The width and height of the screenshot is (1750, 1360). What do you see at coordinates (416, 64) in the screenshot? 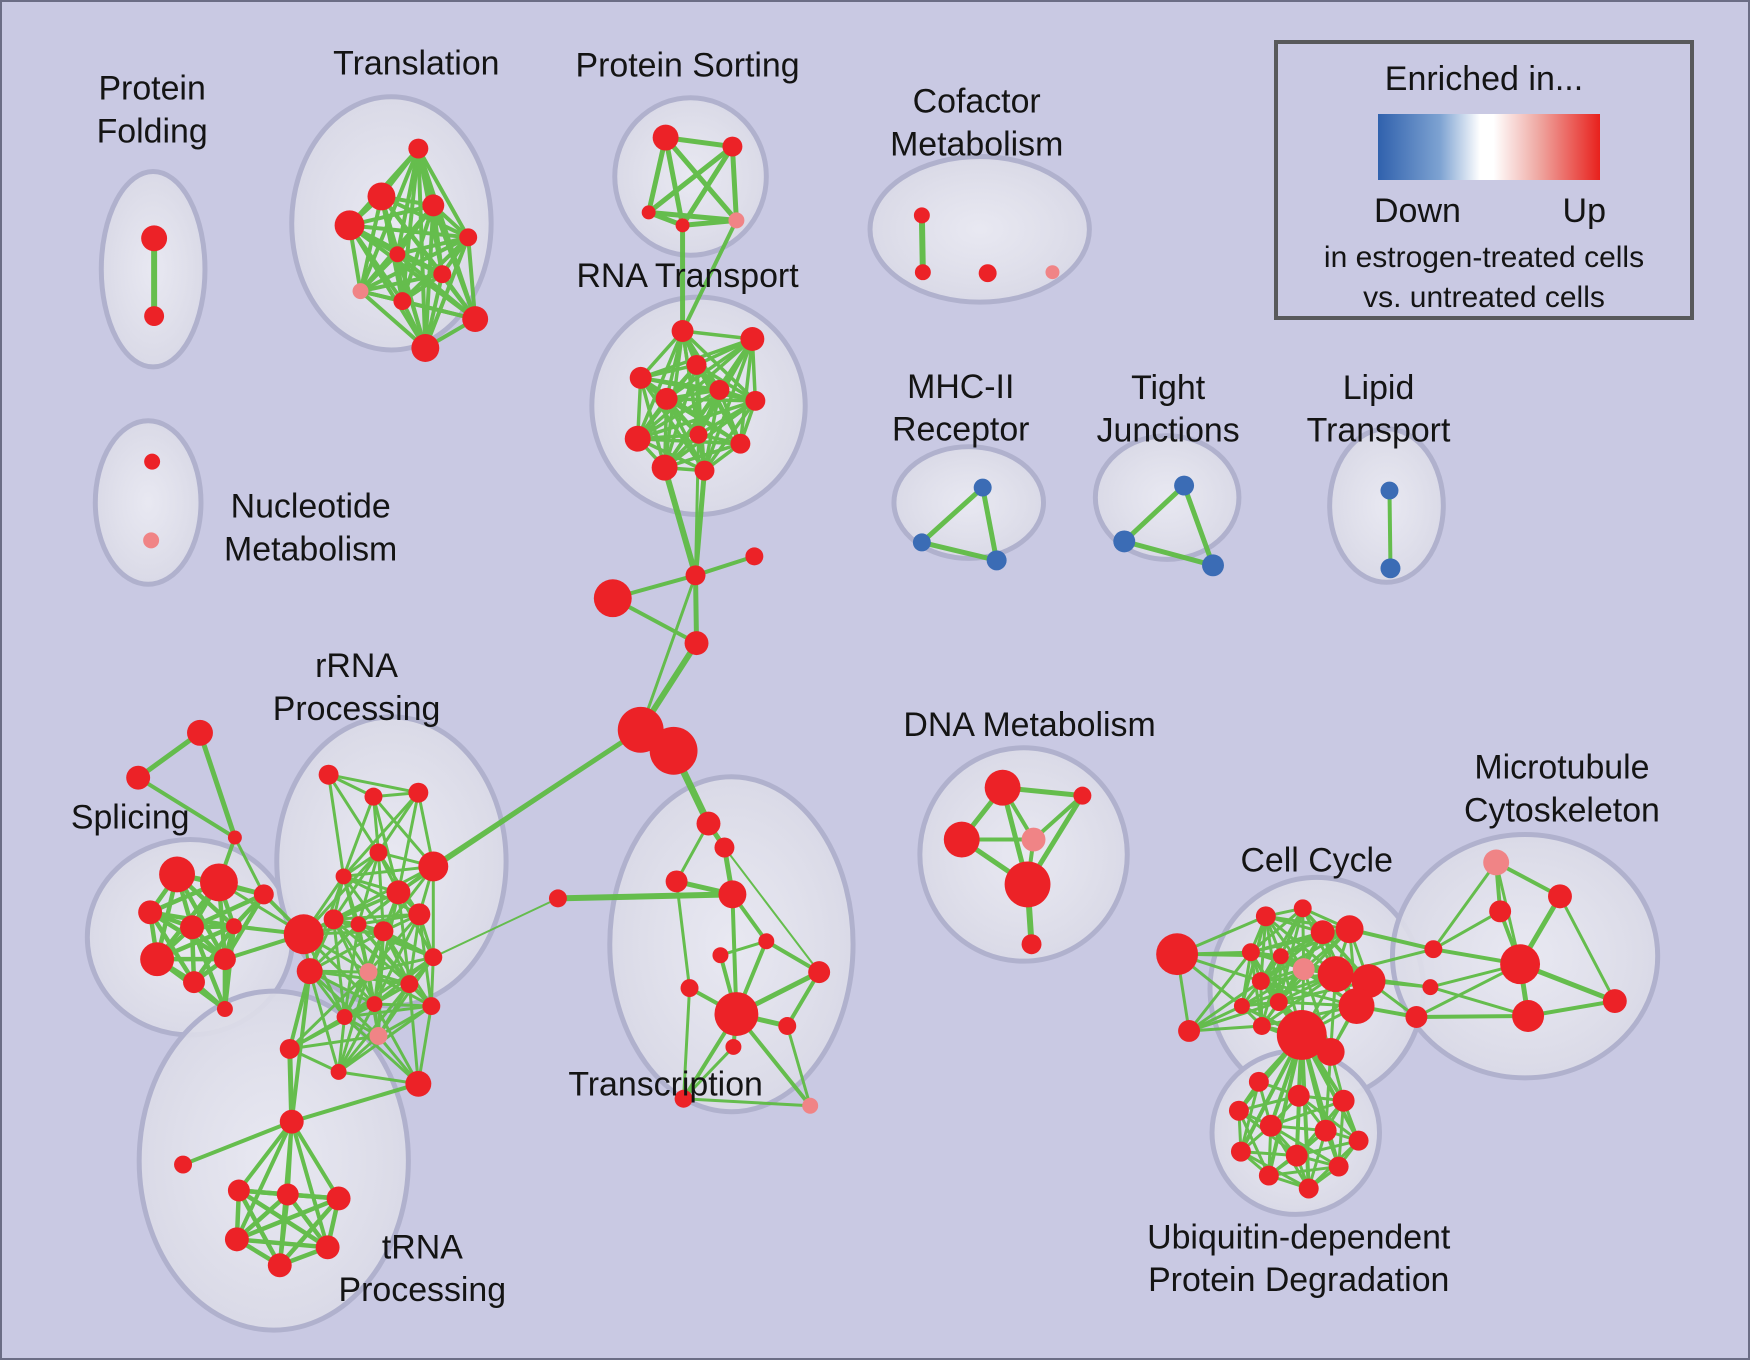
I see `cluster-label-translation: Translation` at bounding box center [416, 64].